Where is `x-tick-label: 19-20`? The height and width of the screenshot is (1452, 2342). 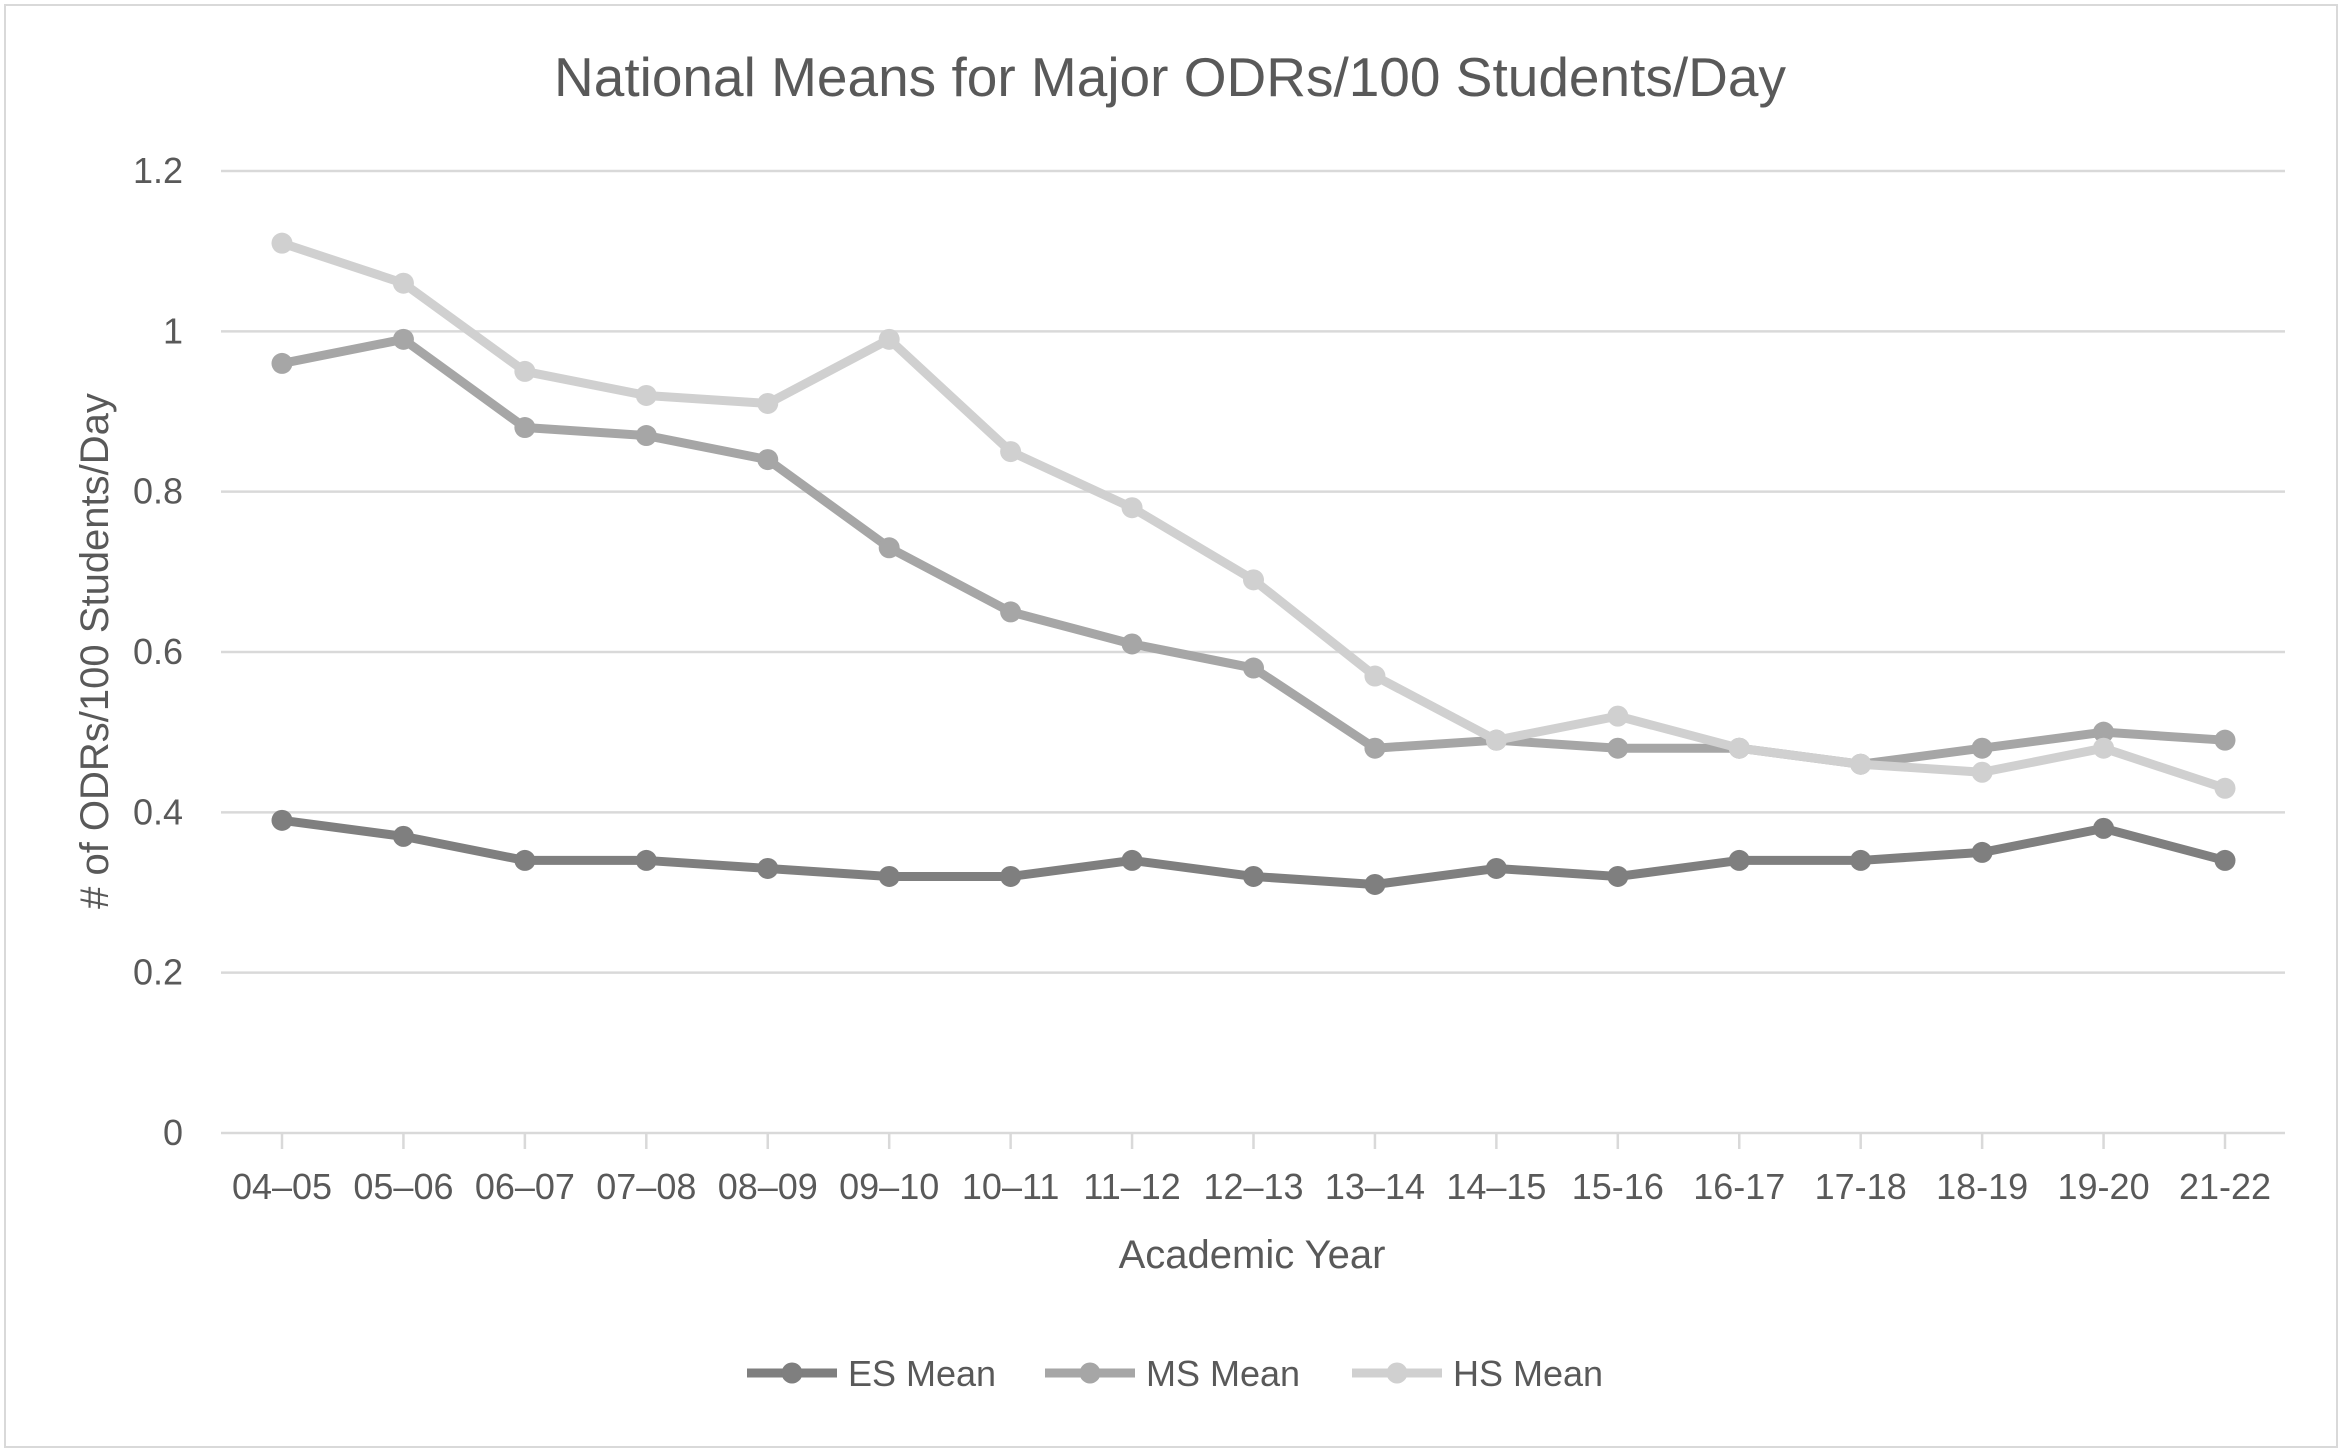 x-tick-label: 19-20 is located at coordinates (2104, 1186).